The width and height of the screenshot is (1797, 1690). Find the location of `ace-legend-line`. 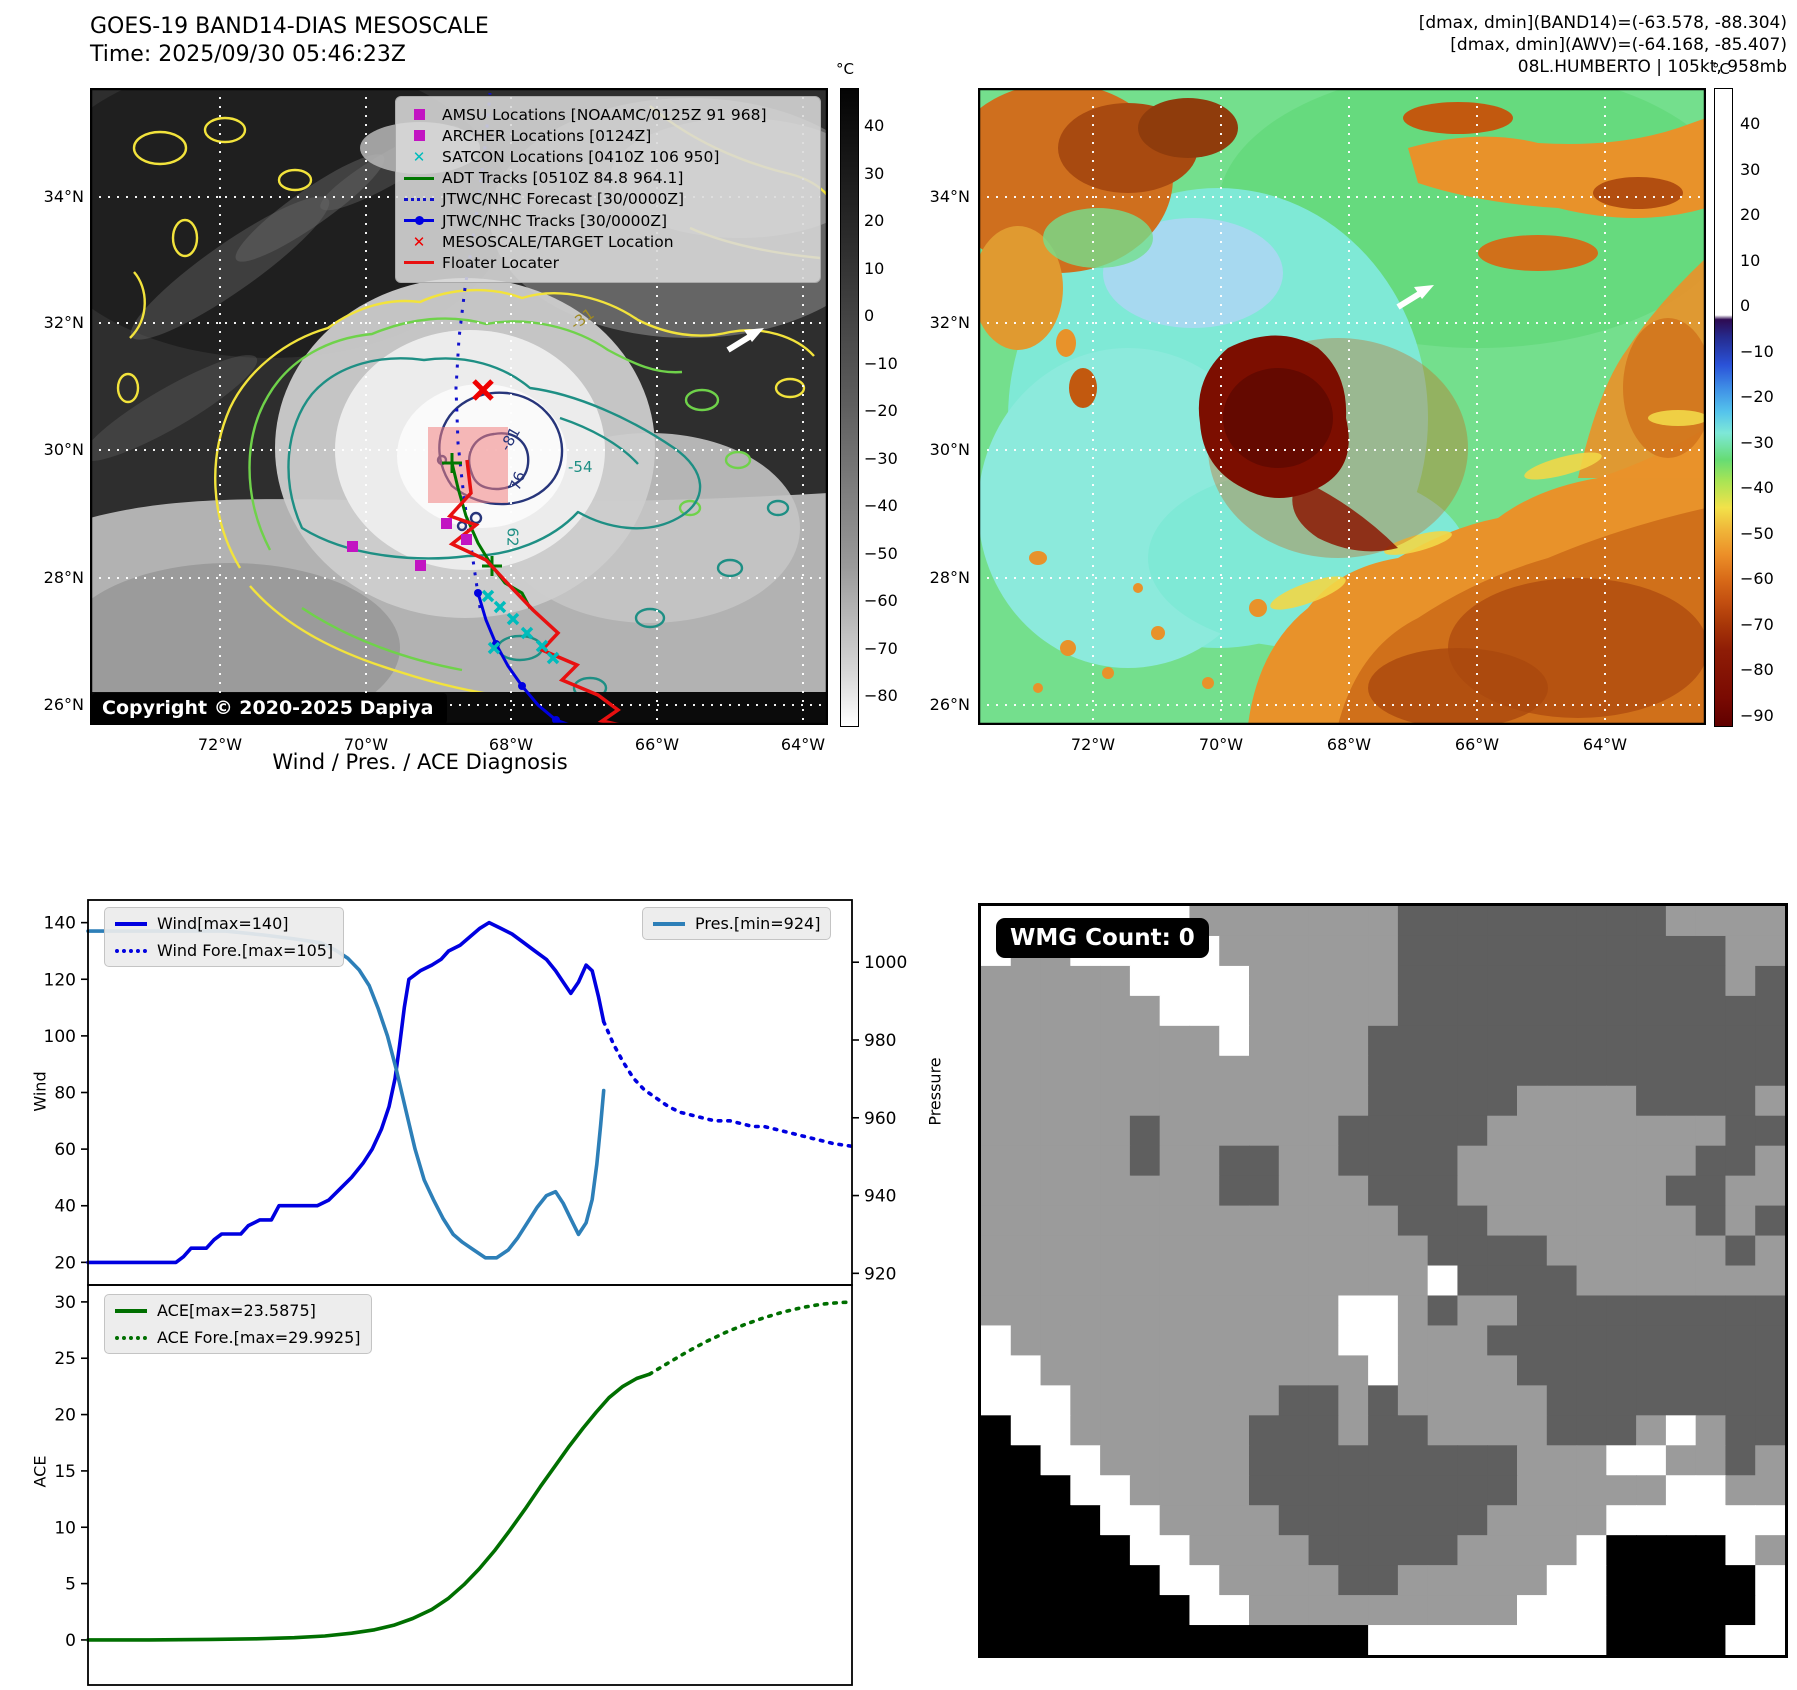

ace-legend-line is located at coordinates (131, 1310).